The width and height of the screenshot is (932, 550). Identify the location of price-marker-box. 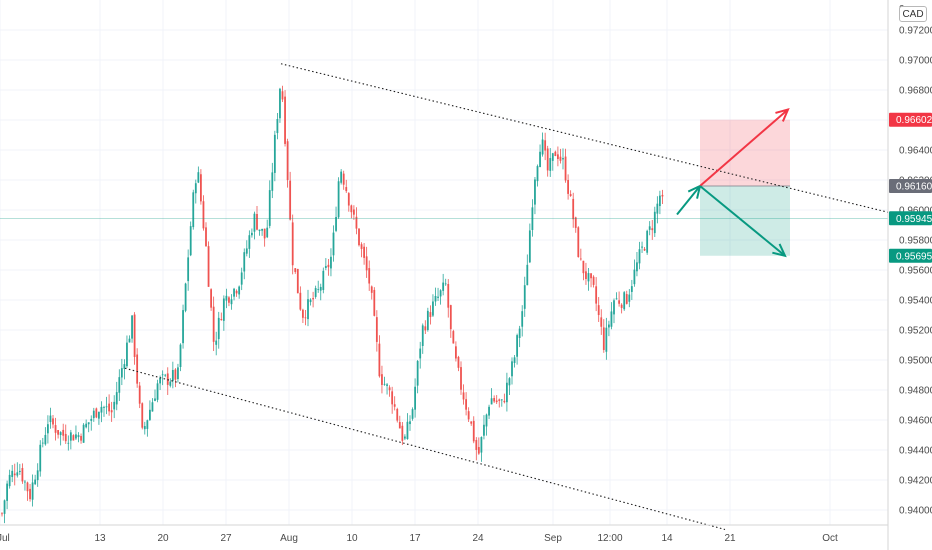
(910, 218).